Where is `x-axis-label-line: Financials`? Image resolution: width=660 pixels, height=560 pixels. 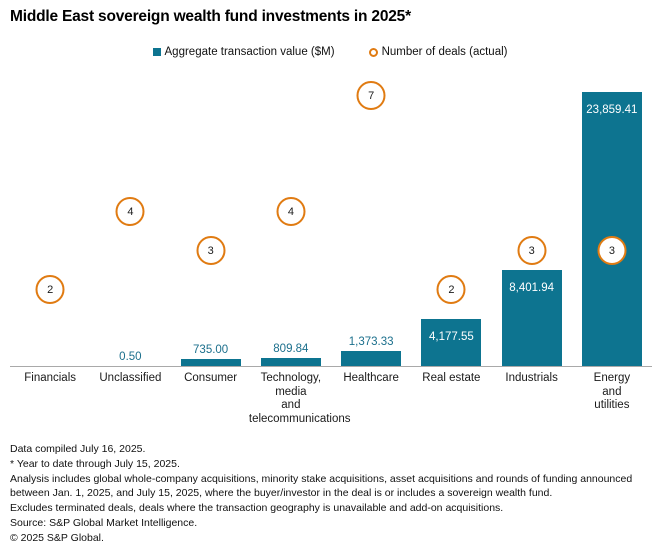 x-axis-label-line: Financials is located at coordinates (50, 378).